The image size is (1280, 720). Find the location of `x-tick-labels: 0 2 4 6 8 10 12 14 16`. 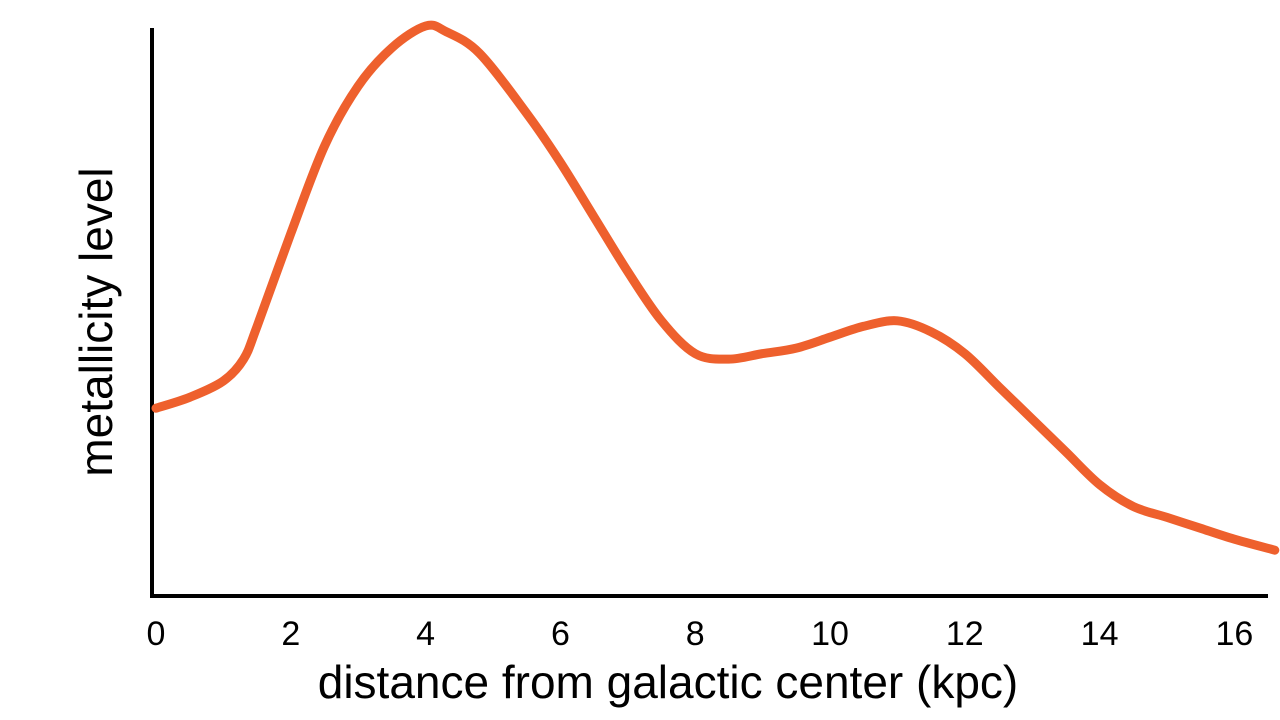

x-tick-labels: 0 2 4 6 8 10 12 14 16 is located at coordinates (700, 634).